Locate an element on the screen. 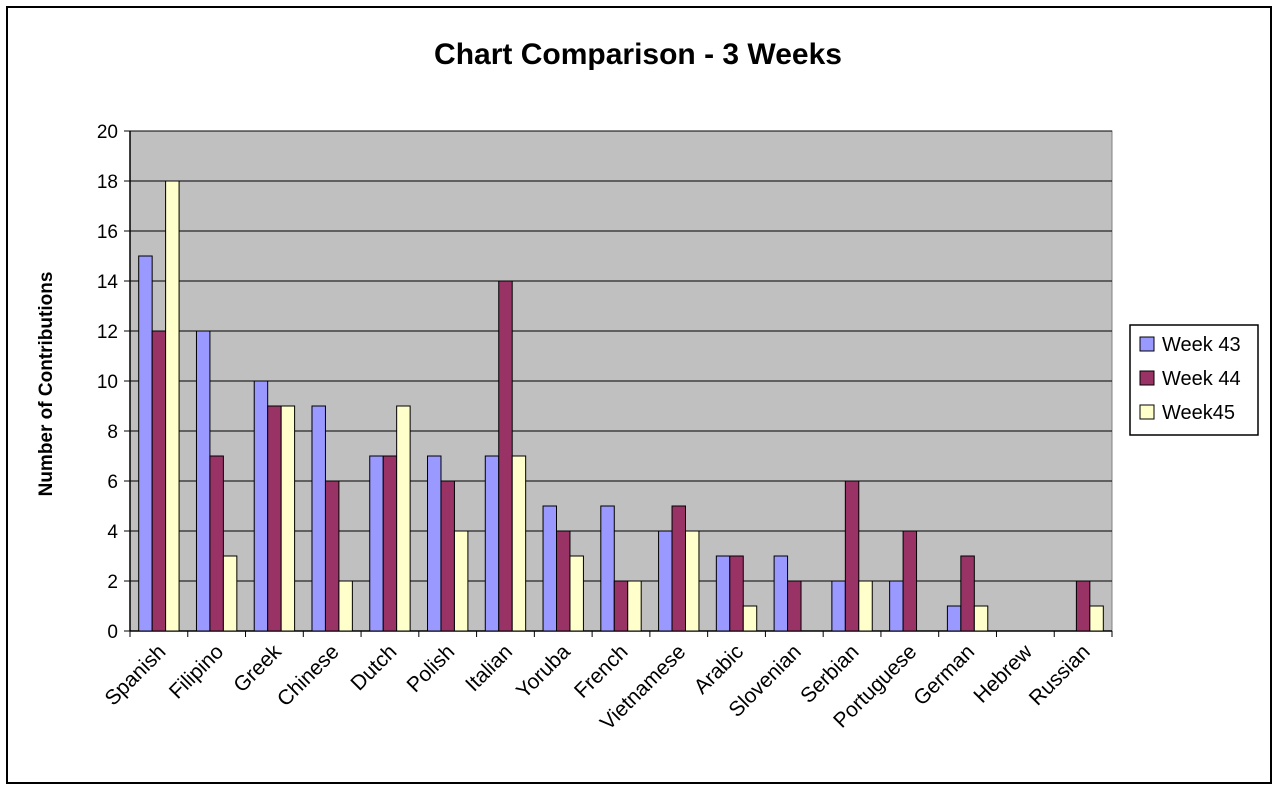 The height and width of the screenshot is (792, 1280). x-tick-label: Filipino is located at coordinates (196, 671).